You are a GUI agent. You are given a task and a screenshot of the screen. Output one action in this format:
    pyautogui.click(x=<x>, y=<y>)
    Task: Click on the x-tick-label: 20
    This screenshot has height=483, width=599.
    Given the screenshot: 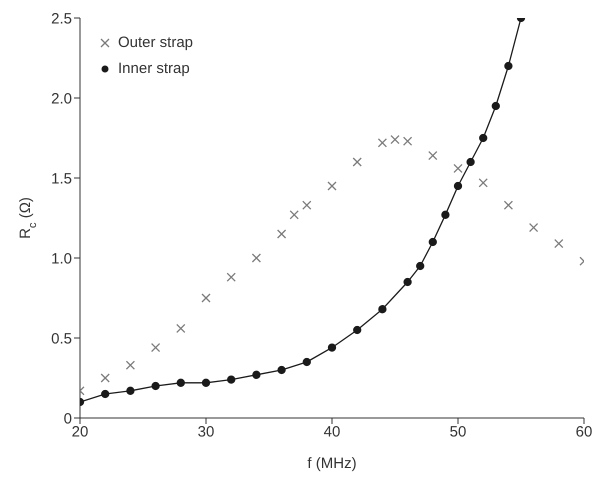 What is the action you would take?
    pyautogui.click(x=80, y=432)
    